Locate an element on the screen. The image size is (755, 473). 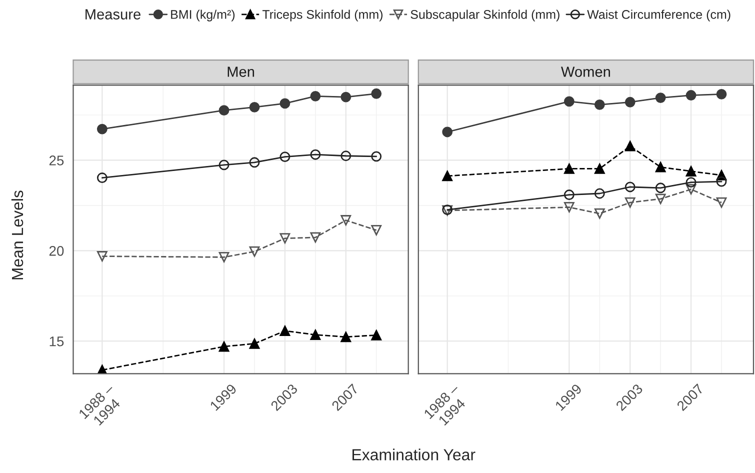
chart-title: Women is located at coordinates (585, 71).